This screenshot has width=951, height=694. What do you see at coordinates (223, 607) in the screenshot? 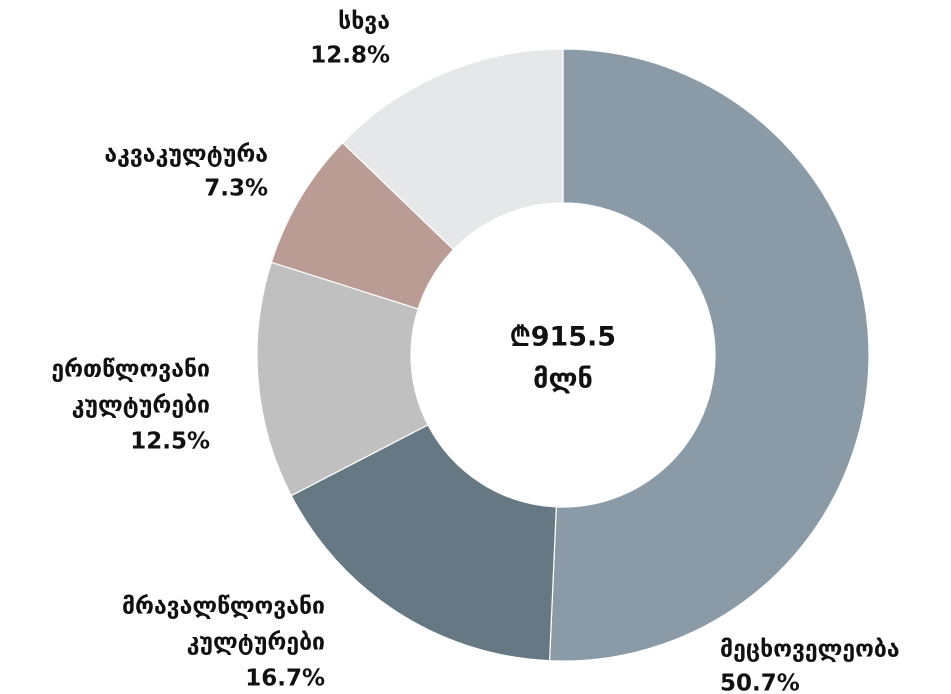
I see `slice-label: მრავალწლოვანი` at bounding box center [223, 607].